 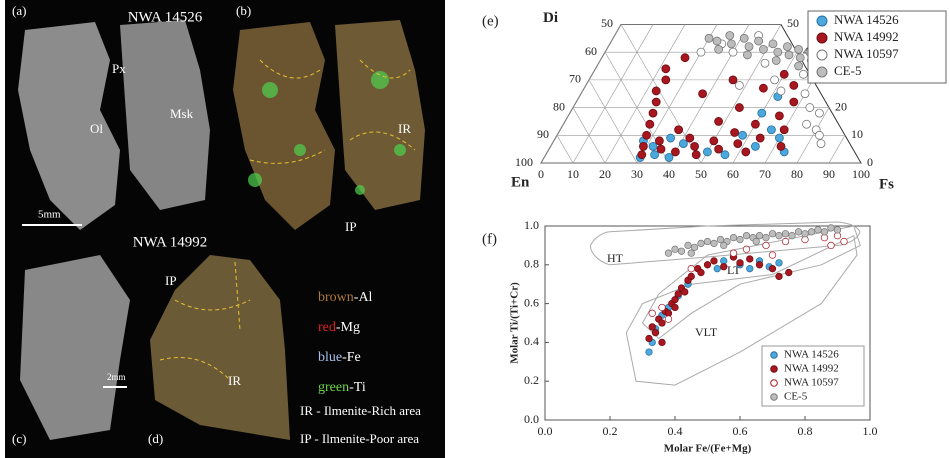 I want to click on bottom-tick-label: 20, so click(x=605, y=174).